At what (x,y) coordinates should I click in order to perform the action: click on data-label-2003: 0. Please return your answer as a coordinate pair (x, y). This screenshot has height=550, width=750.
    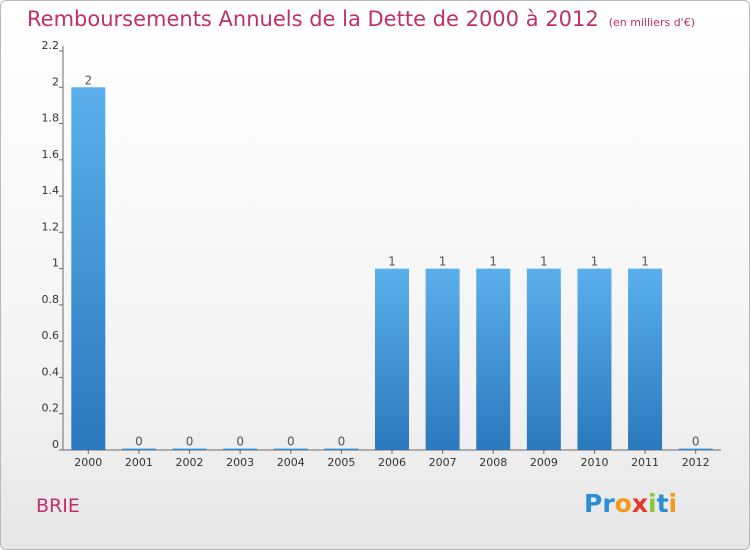
    Looking at the image, I should click on (240, 442).